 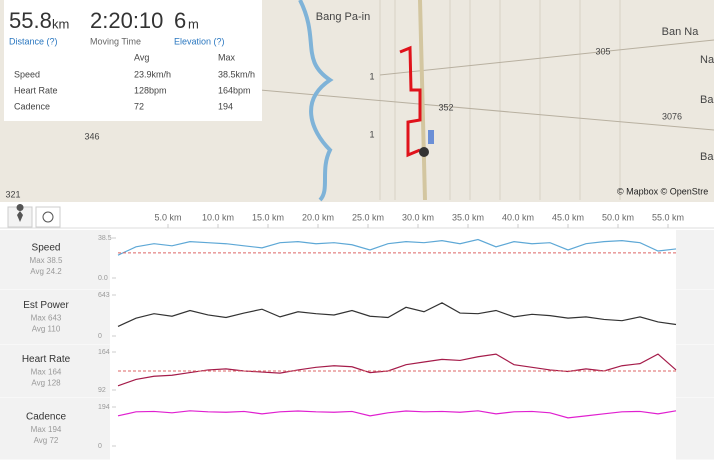 What do you see at coordinates (104, 407) in the screenshot?
I see `y-tick-label: 194` at bounding box center [104, 407].